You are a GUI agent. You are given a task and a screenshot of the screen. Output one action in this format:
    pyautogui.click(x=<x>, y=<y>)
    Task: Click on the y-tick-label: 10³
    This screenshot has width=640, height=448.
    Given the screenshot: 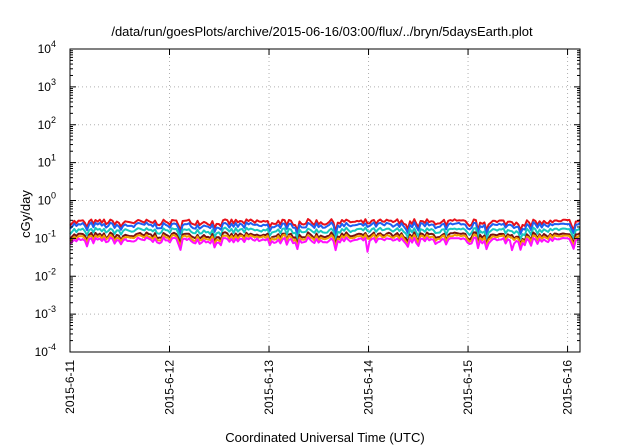 What is the action you would take?
    pyautogui.click(x=47, y=85)
    